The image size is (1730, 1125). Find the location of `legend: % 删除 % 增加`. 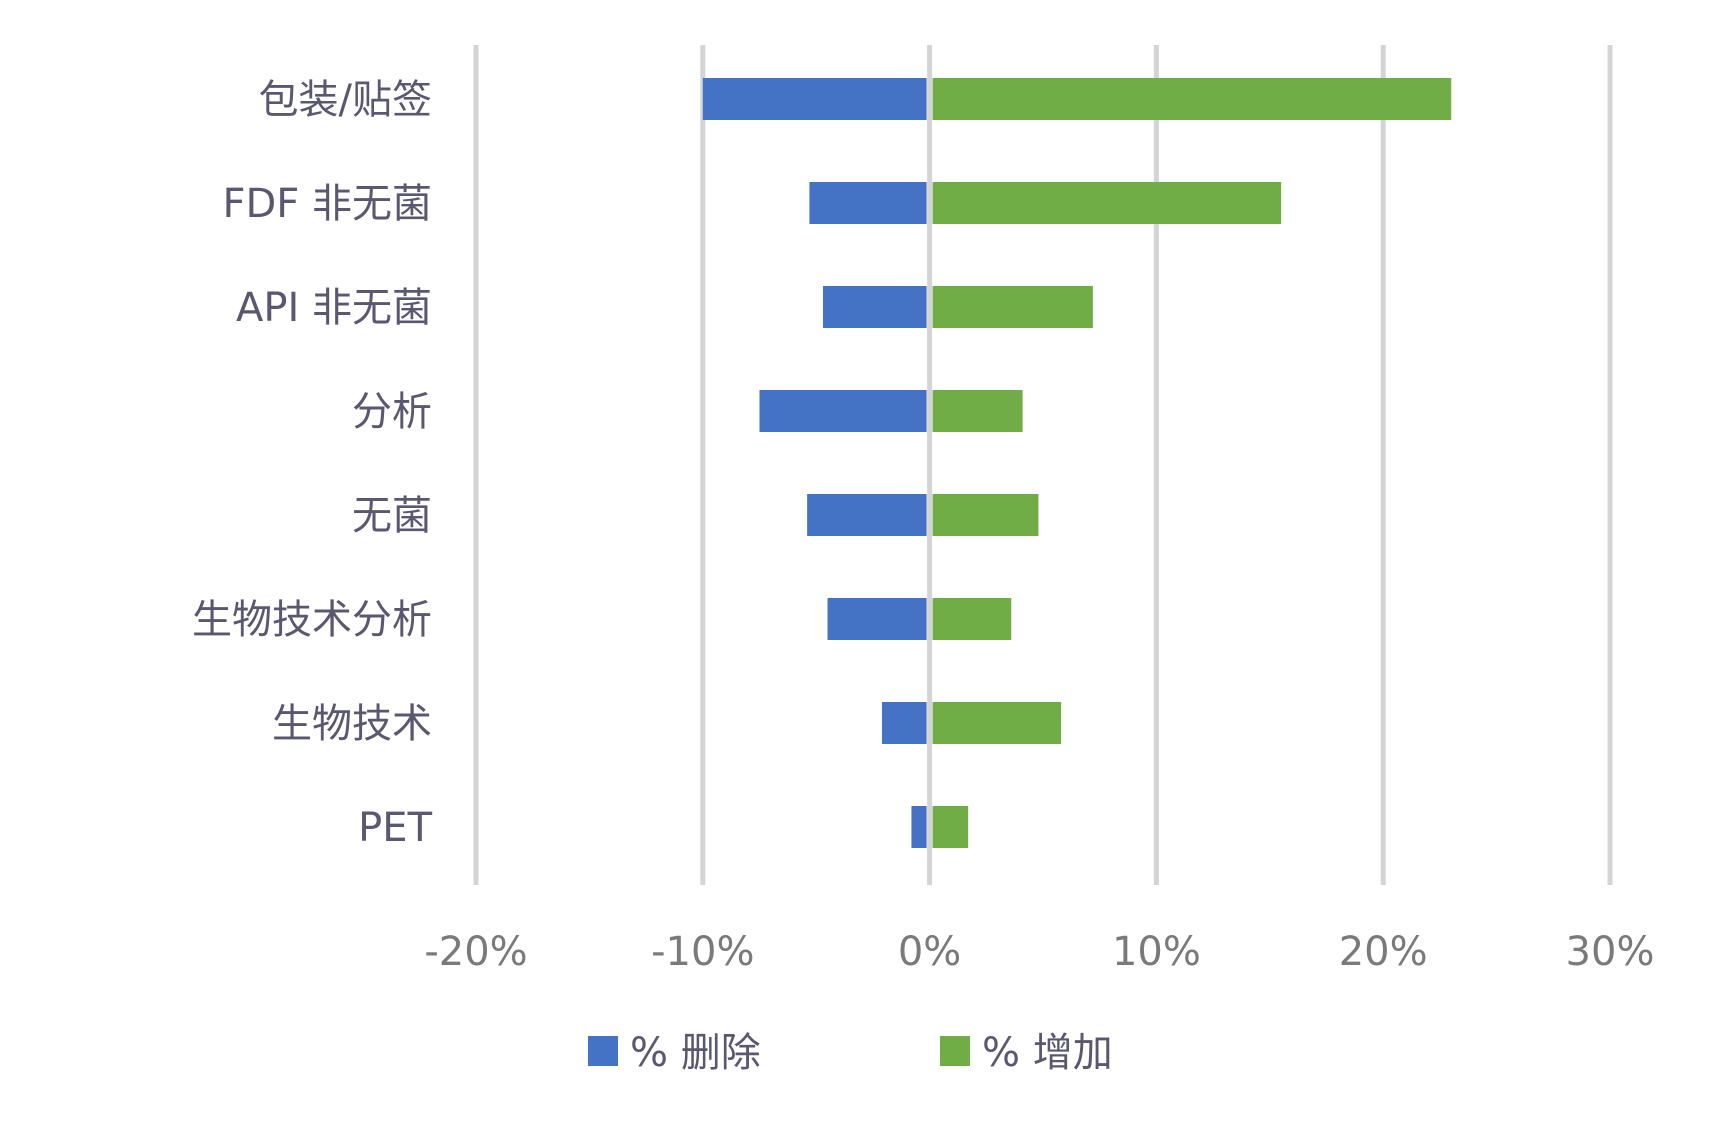

legend: % 删除 % 增加 is located at coordinates (850, 1053).